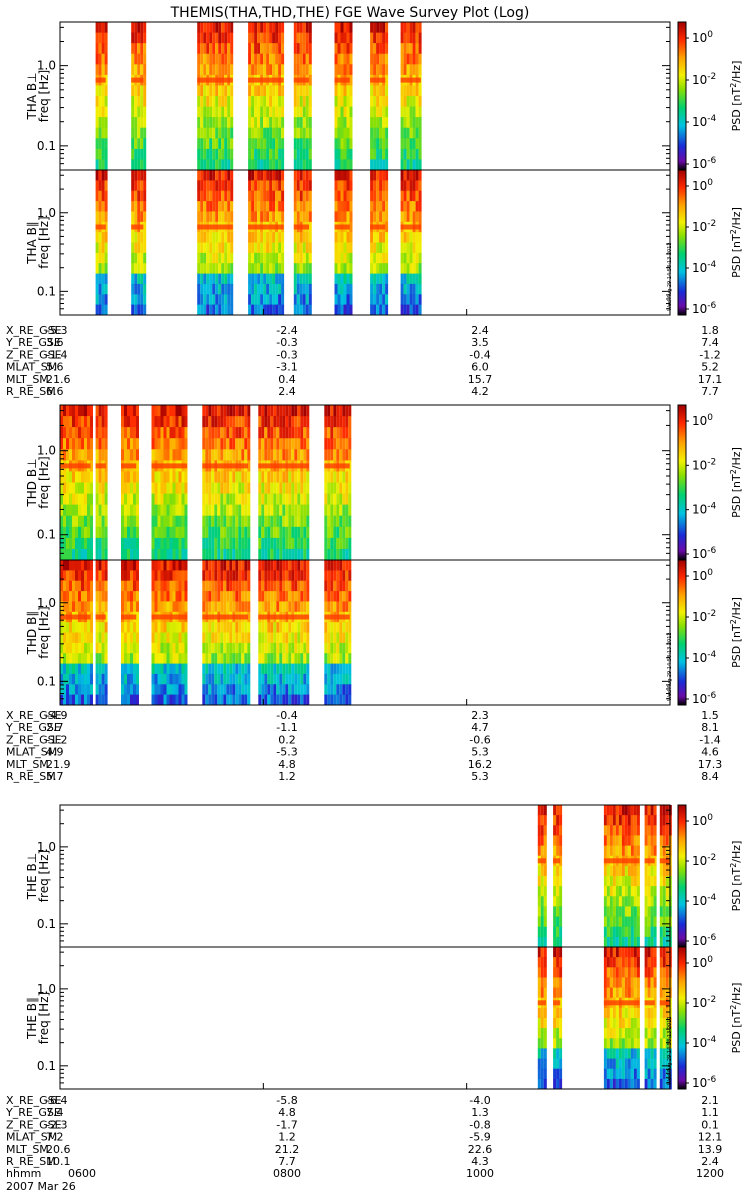 This screenshot has height=1200, width=750. I want to click on colorbar-tick-exponent: 0, so click(710, 818).